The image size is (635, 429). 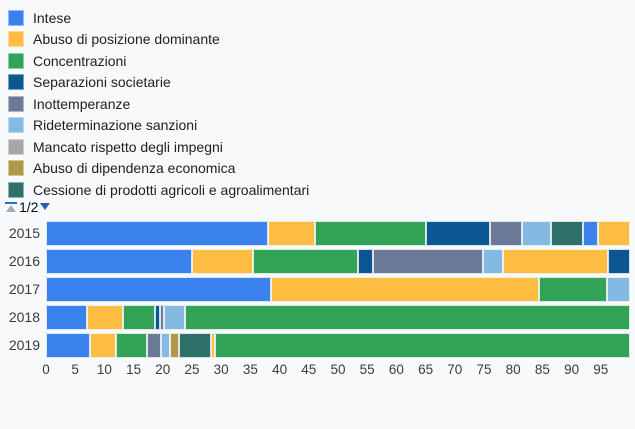 I want to click on legend-item-label: Separazioni societarie, so click(x=102, y=82).